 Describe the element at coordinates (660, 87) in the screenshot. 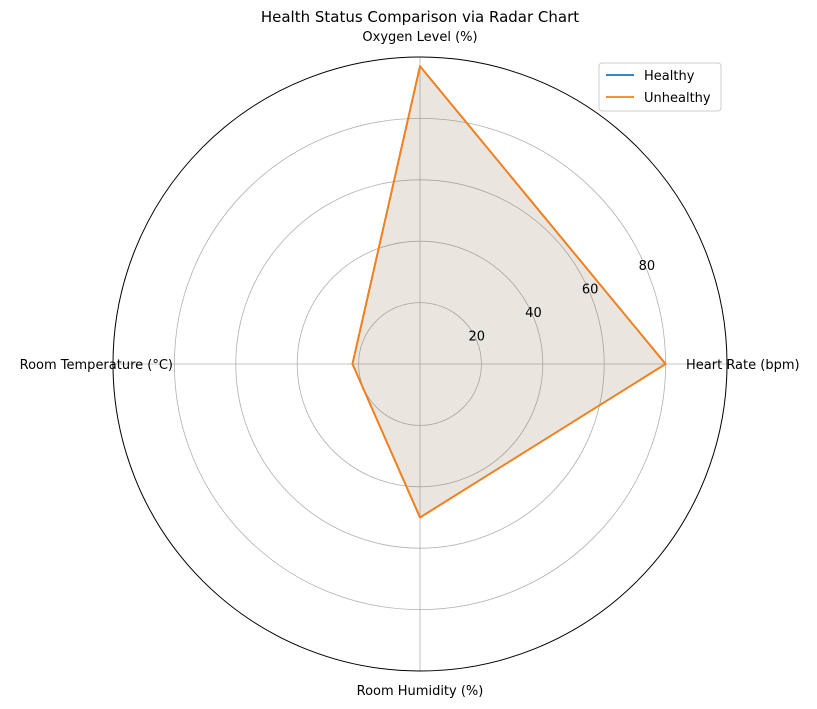

I see `legend: Healthy Unhealthy` at that location.